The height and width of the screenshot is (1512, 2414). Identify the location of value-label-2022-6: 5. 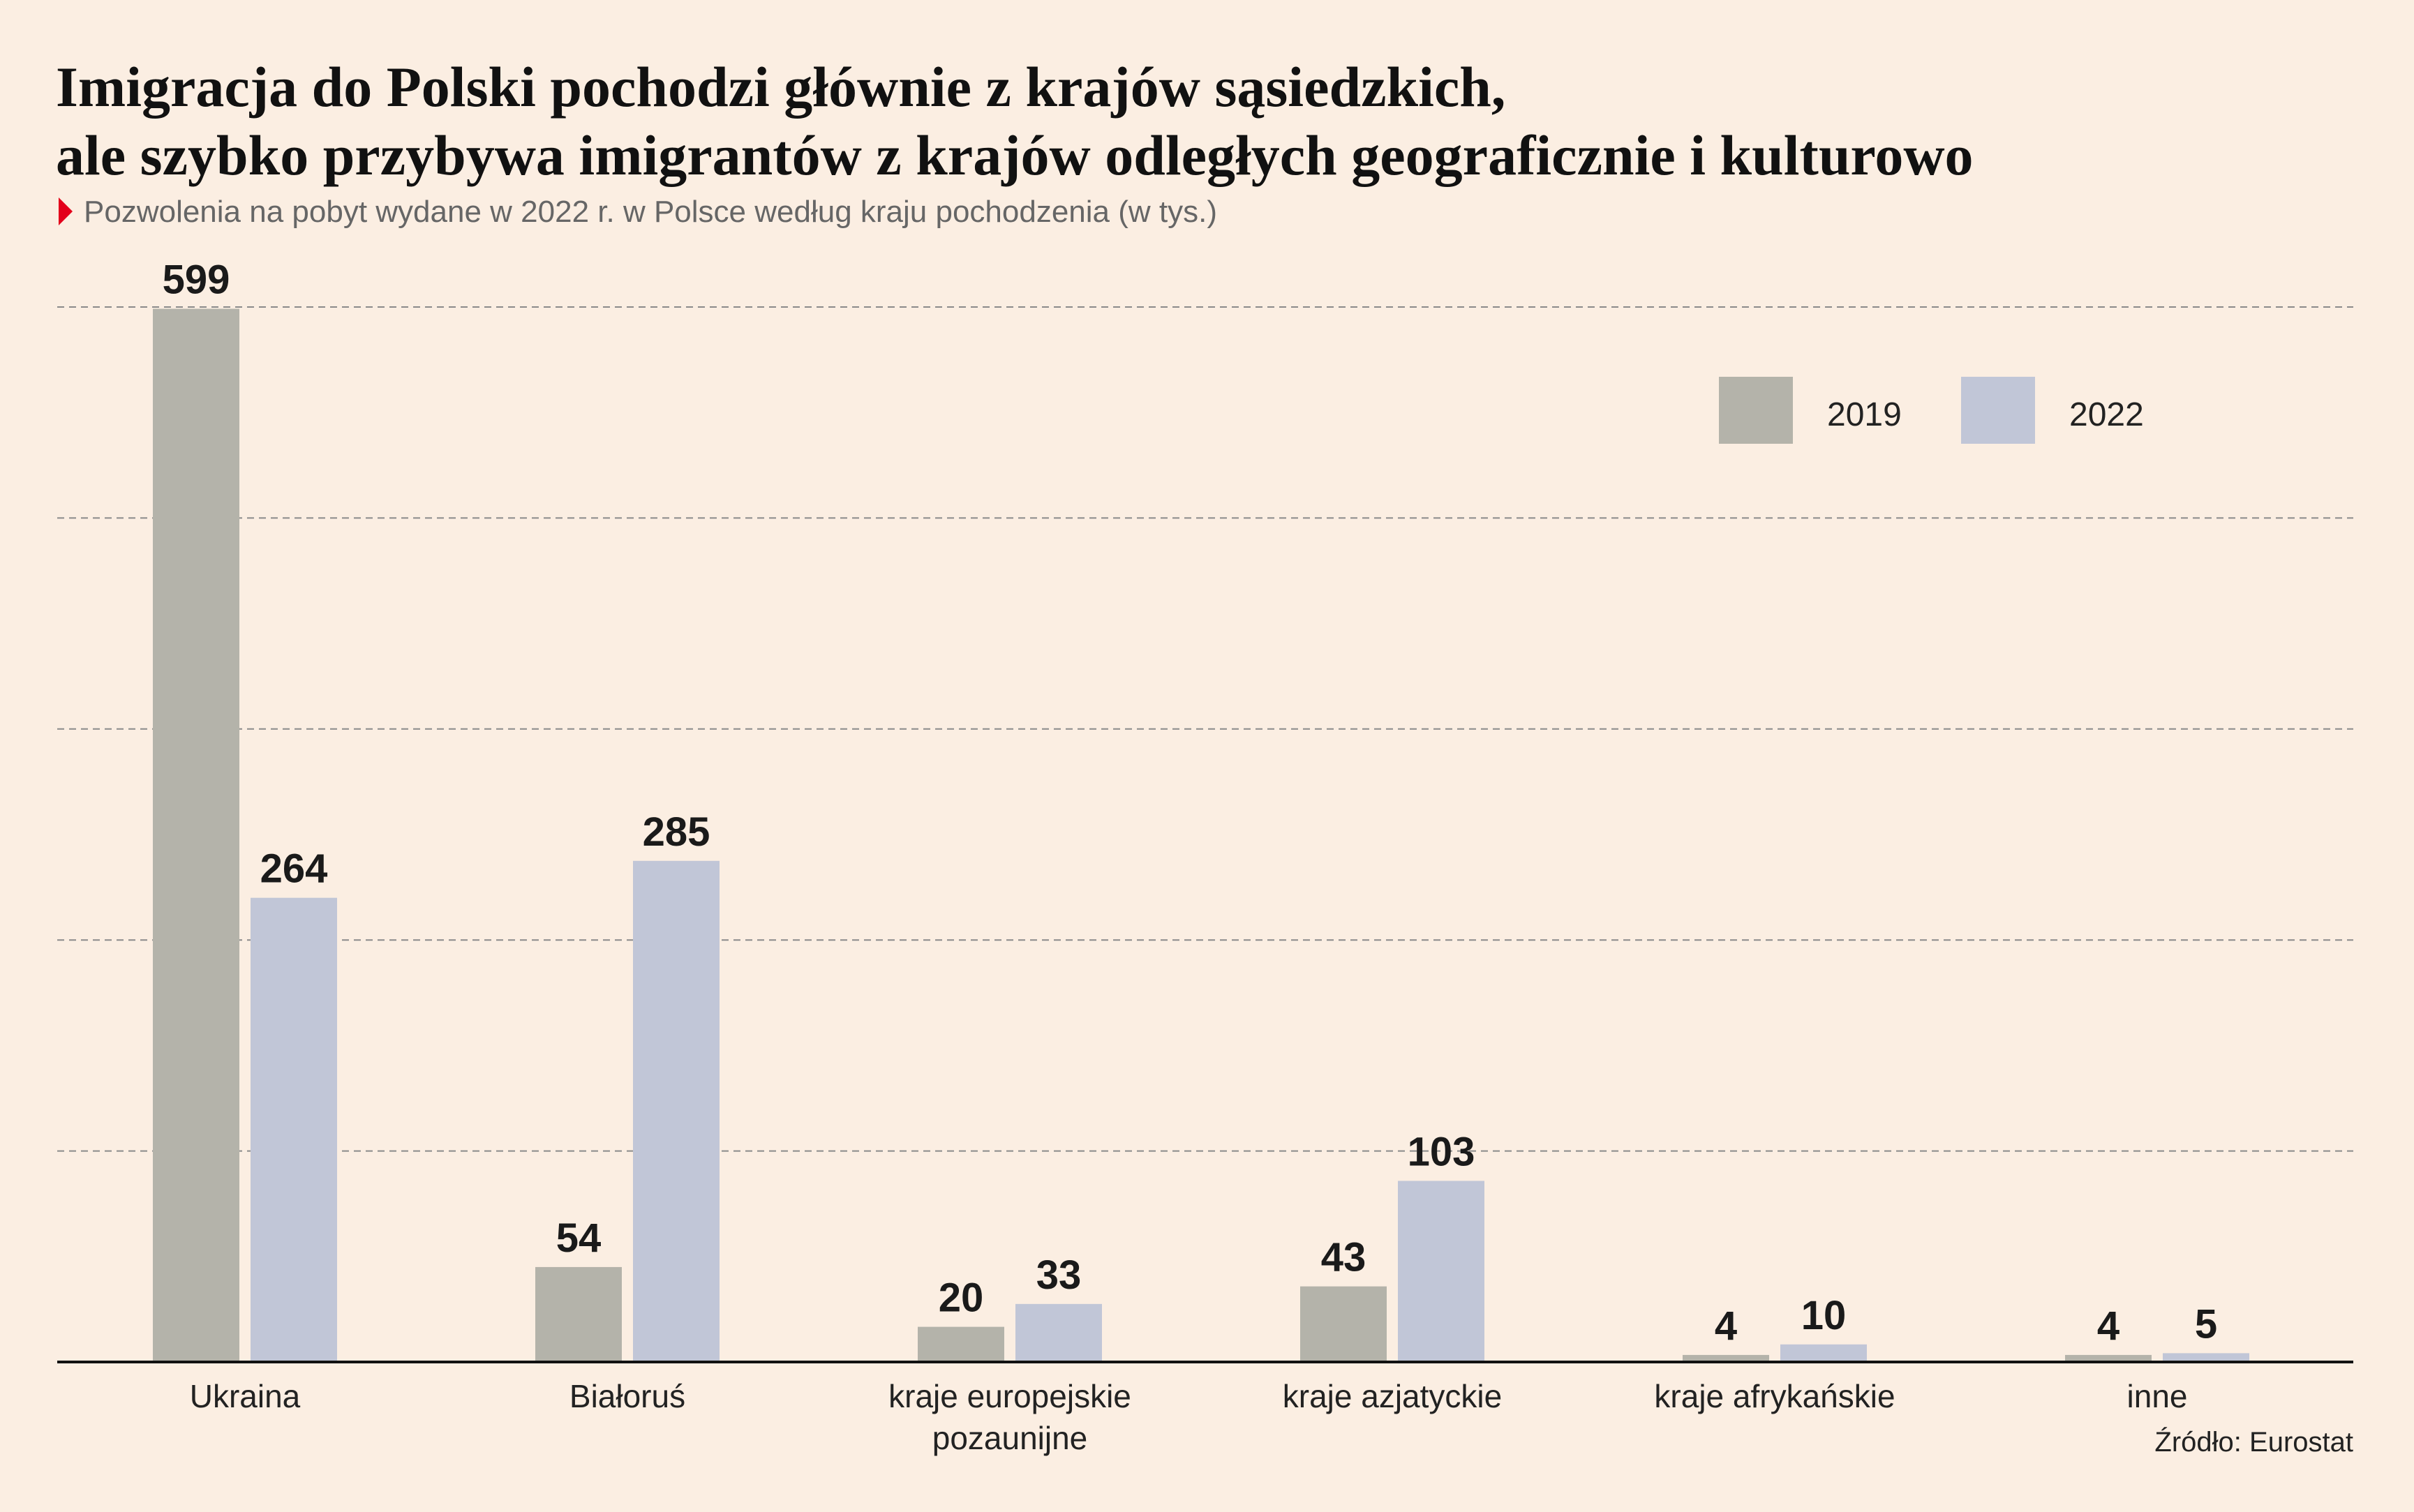
(2206, 1324).